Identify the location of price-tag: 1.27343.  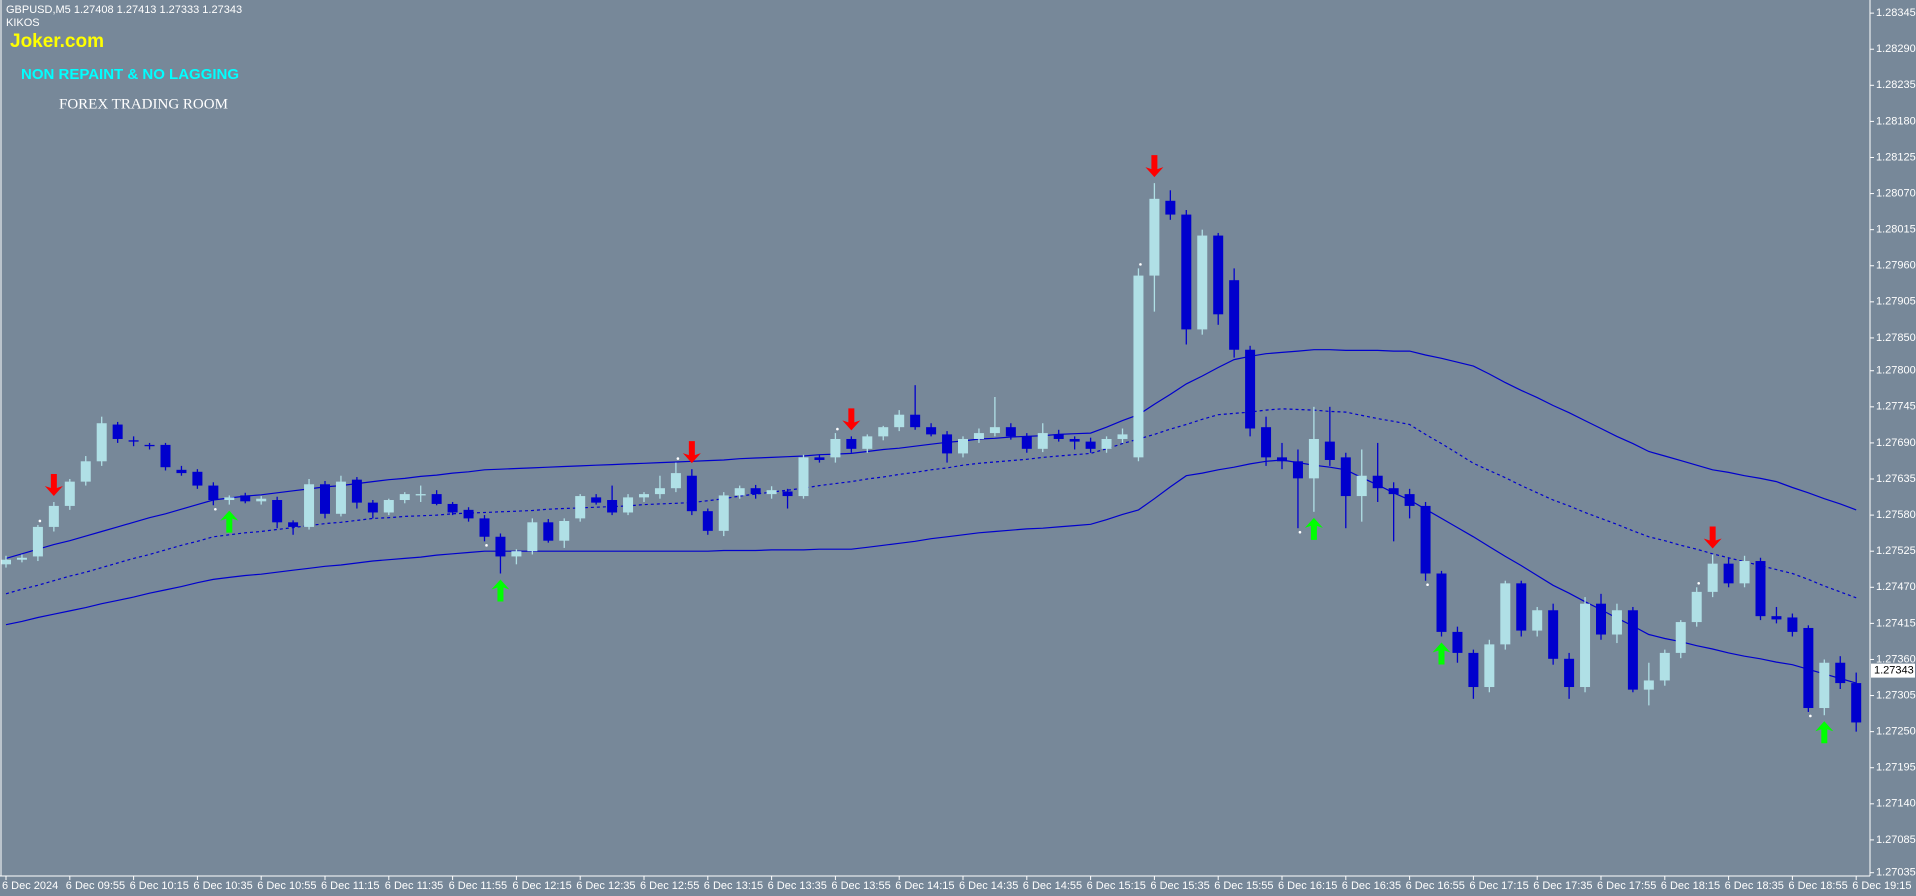
(1894, 671).